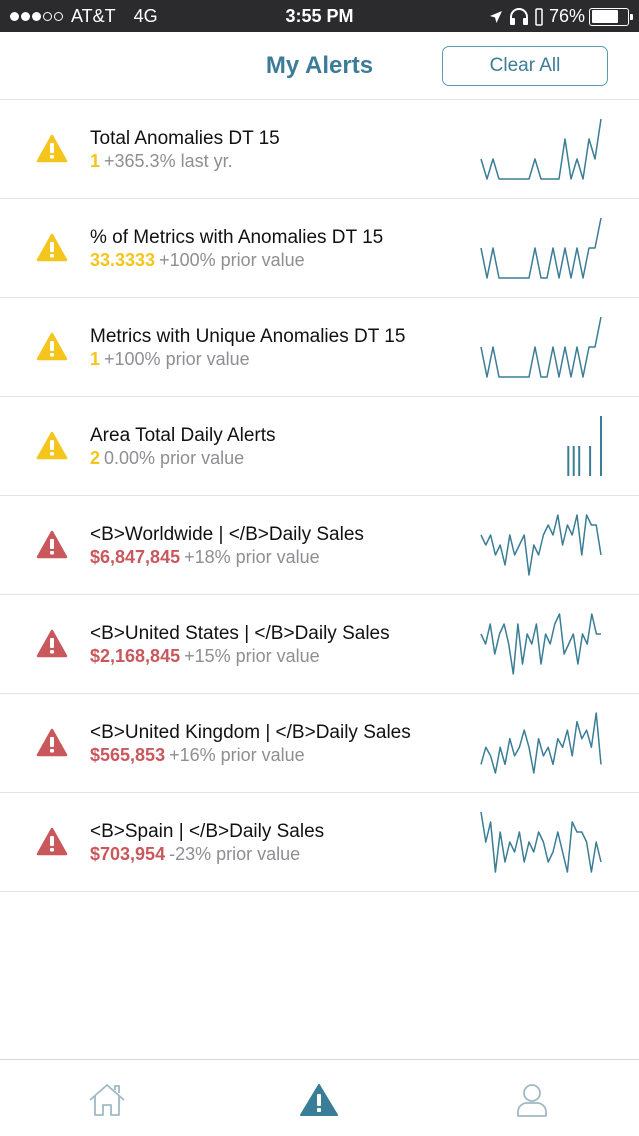  Describe the element at coordinates (227, 534) in the screenshot. I see `alert-title: <B>Worldwide | </B>Daily Sales` at that location.